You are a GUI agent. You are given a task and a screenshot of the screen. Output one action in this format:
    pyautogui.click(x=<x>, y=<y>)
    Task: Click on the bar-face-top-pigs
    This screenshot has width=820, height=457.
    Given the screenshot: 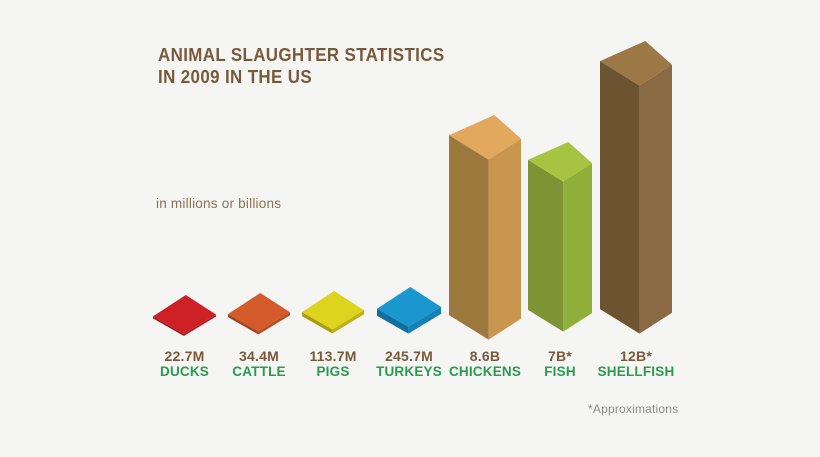 What is the action you would take?
    pyautogui.click(x=333, y=310)
    